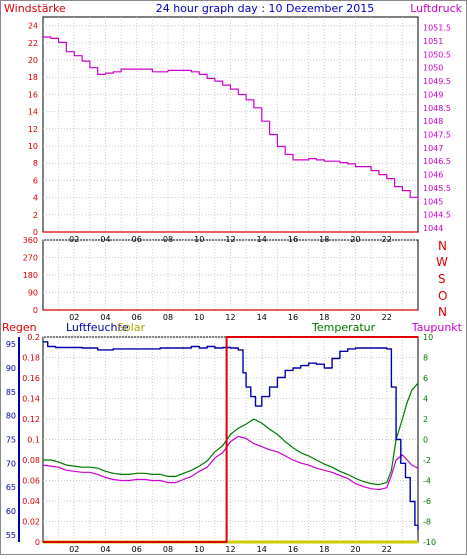 This screenshot has width=467, height=559. I want to click on graph-title: 24 hour graph day : 10 Dezember 2015, so click(265, 8).